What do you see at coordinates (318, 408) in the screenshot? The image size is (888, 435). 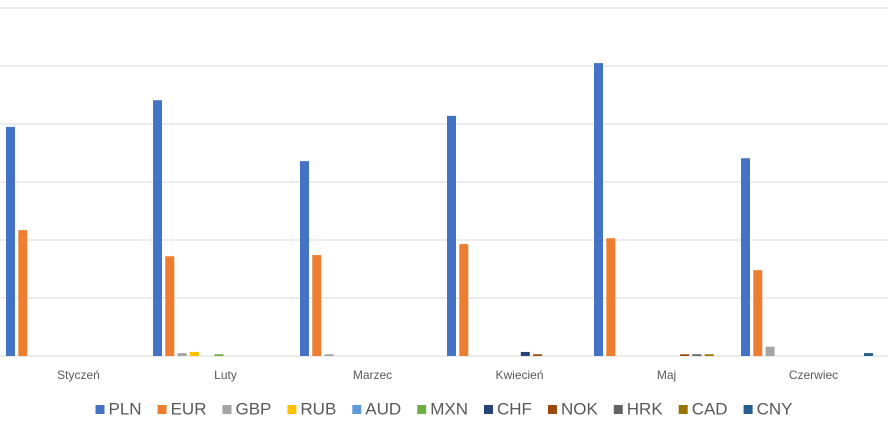 I see `legend-label: RUB` at bounding box center [318, 408].